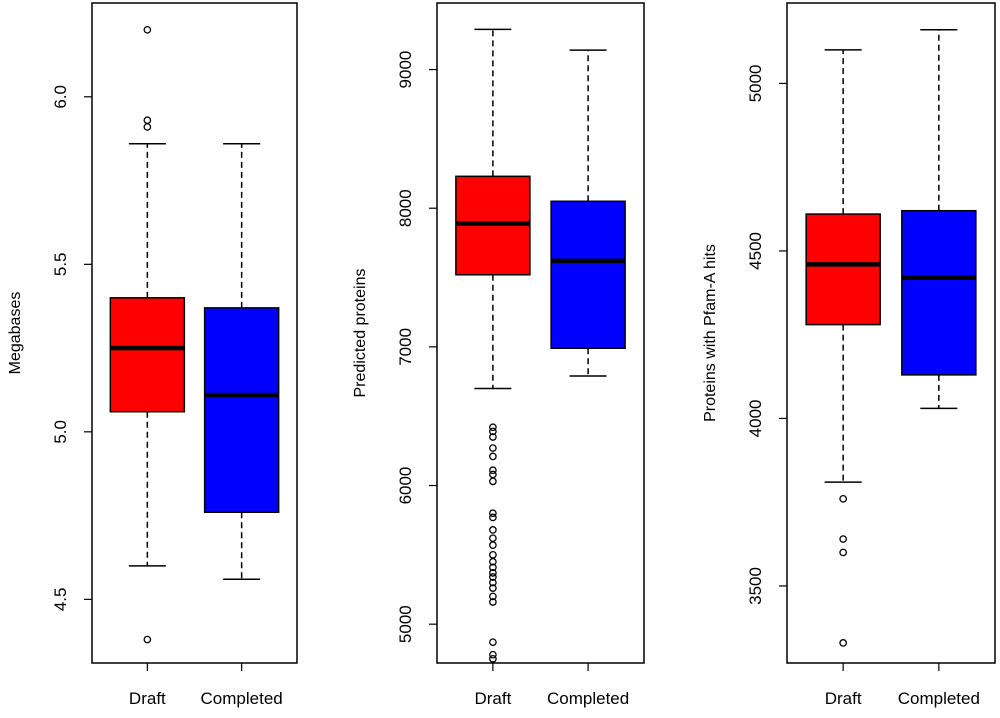  I want to click on panel-3-y-tick-label: 3500, so click(755, 586).